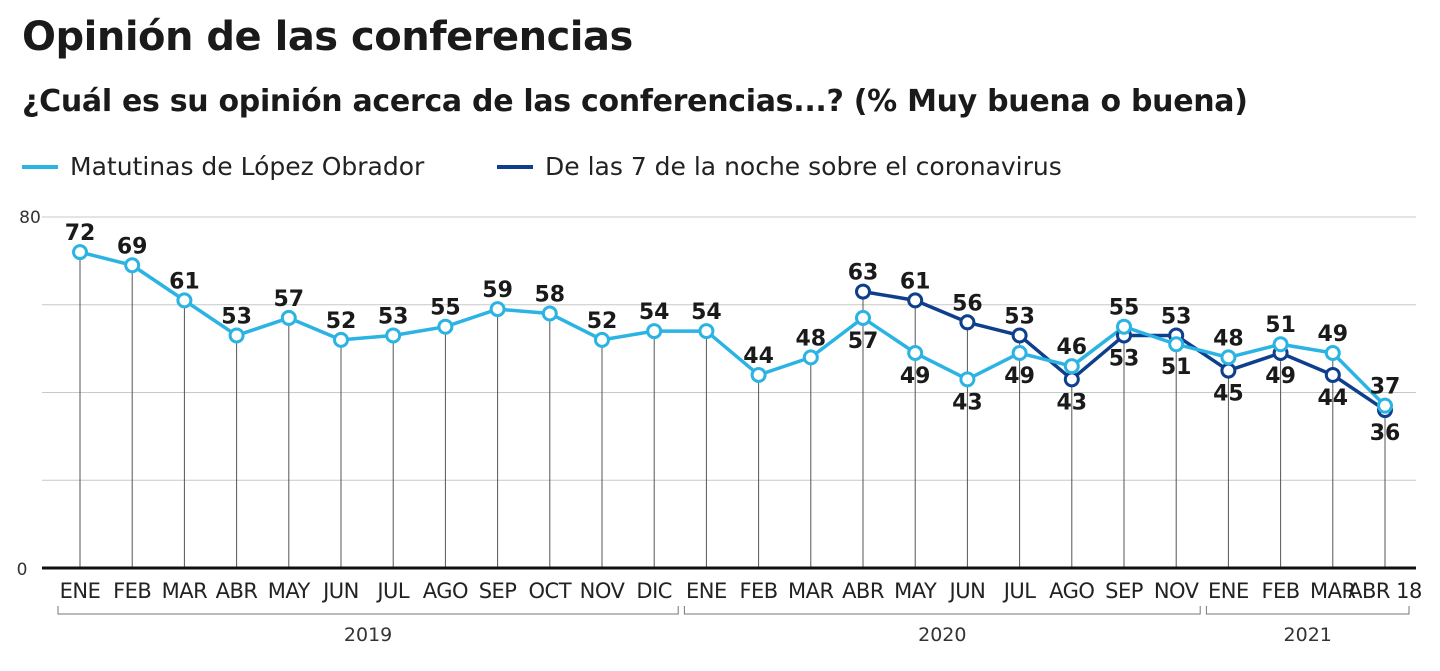 The height and width of the screenshot is (671, 1440). Describe the element at coordinates (654, 591) in the screenshot. I see `x-tick-label: DIC` at that location.